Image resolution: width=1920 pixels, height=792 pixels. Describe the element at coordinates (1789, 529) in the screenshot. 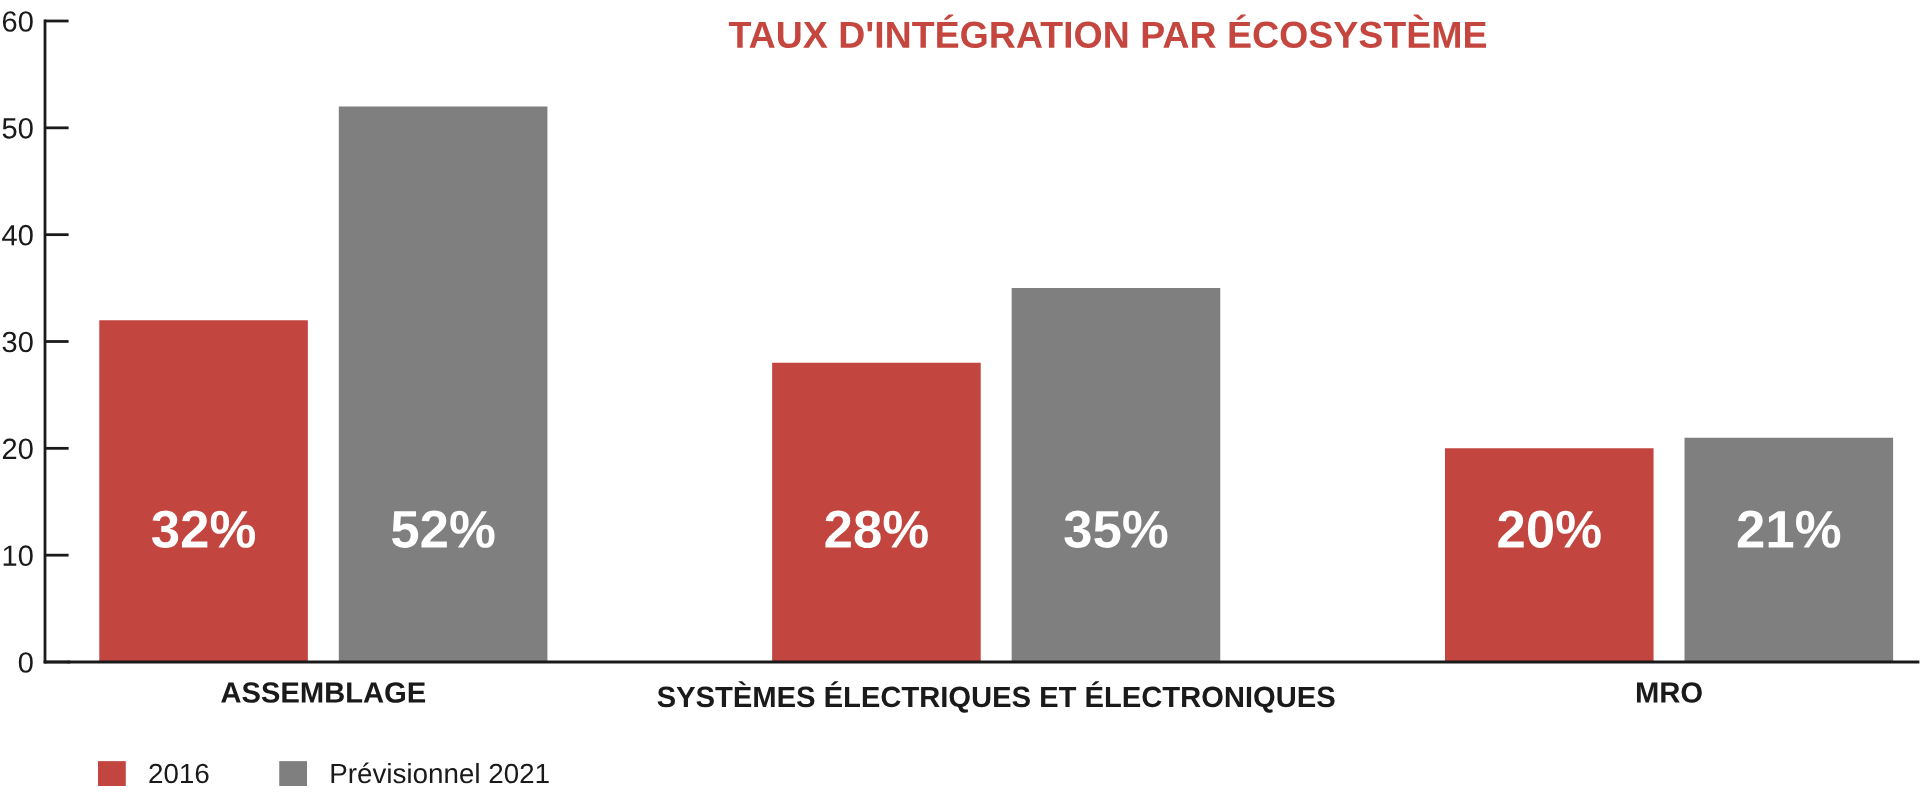

I see `data-label: 21%` at that location.